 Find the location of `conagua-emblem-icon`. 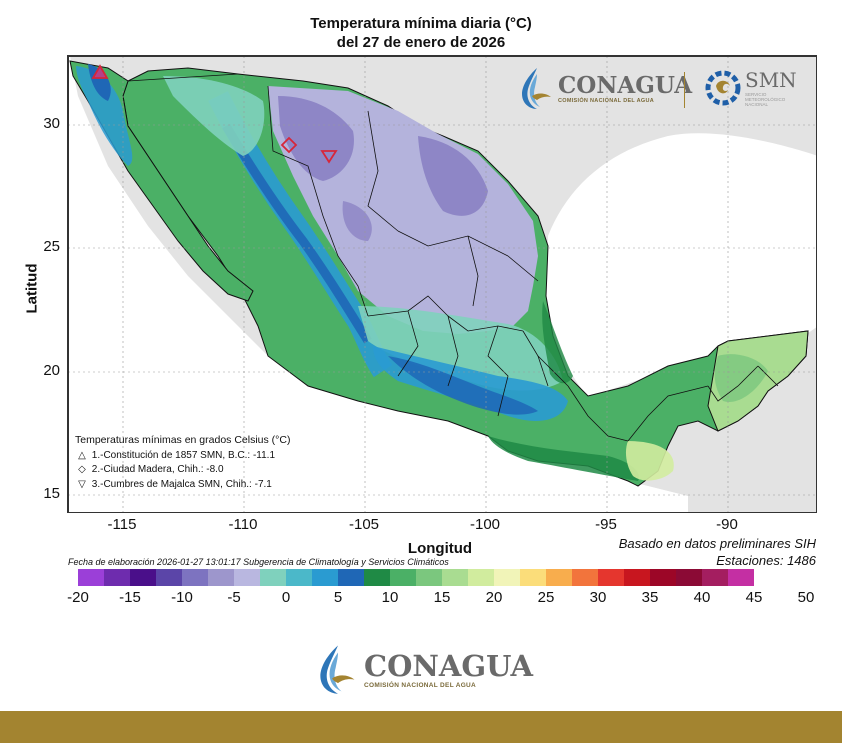

conagua-emblem-icon is located at coordinates (337, 669).